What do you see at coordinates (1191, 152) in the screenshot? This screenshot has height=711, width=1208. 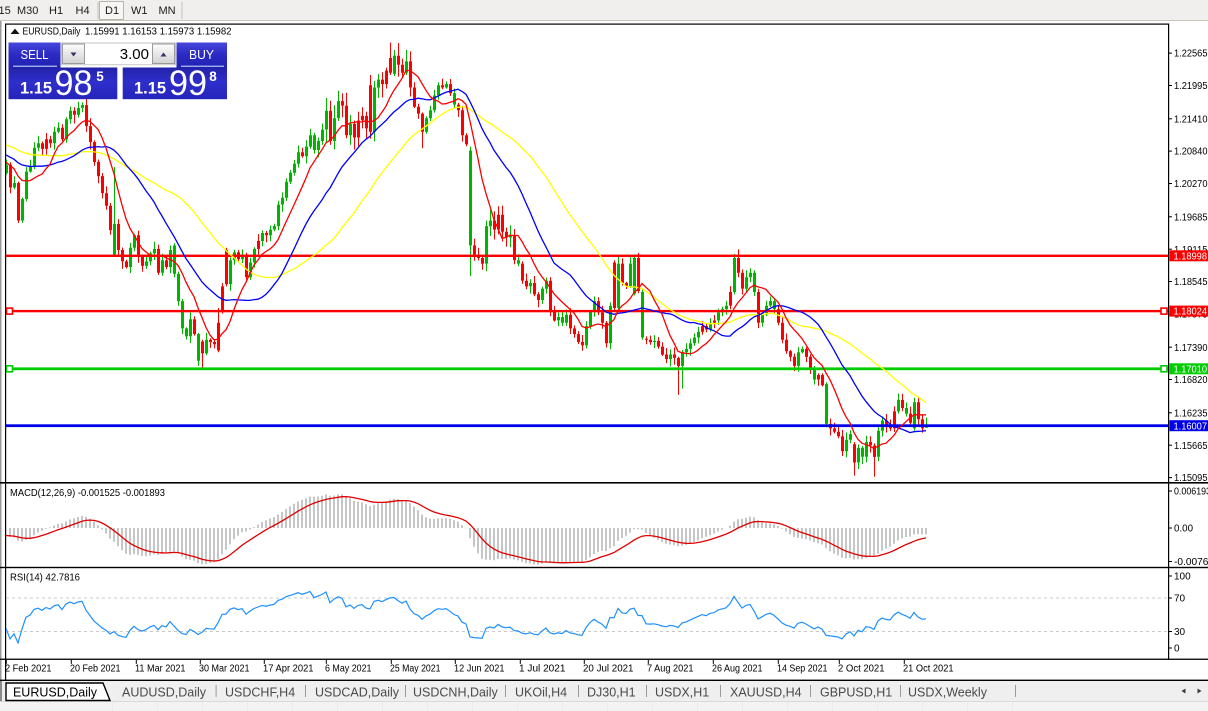 I see `svg-text: 1.20840` at bounding box center [1191, 152].